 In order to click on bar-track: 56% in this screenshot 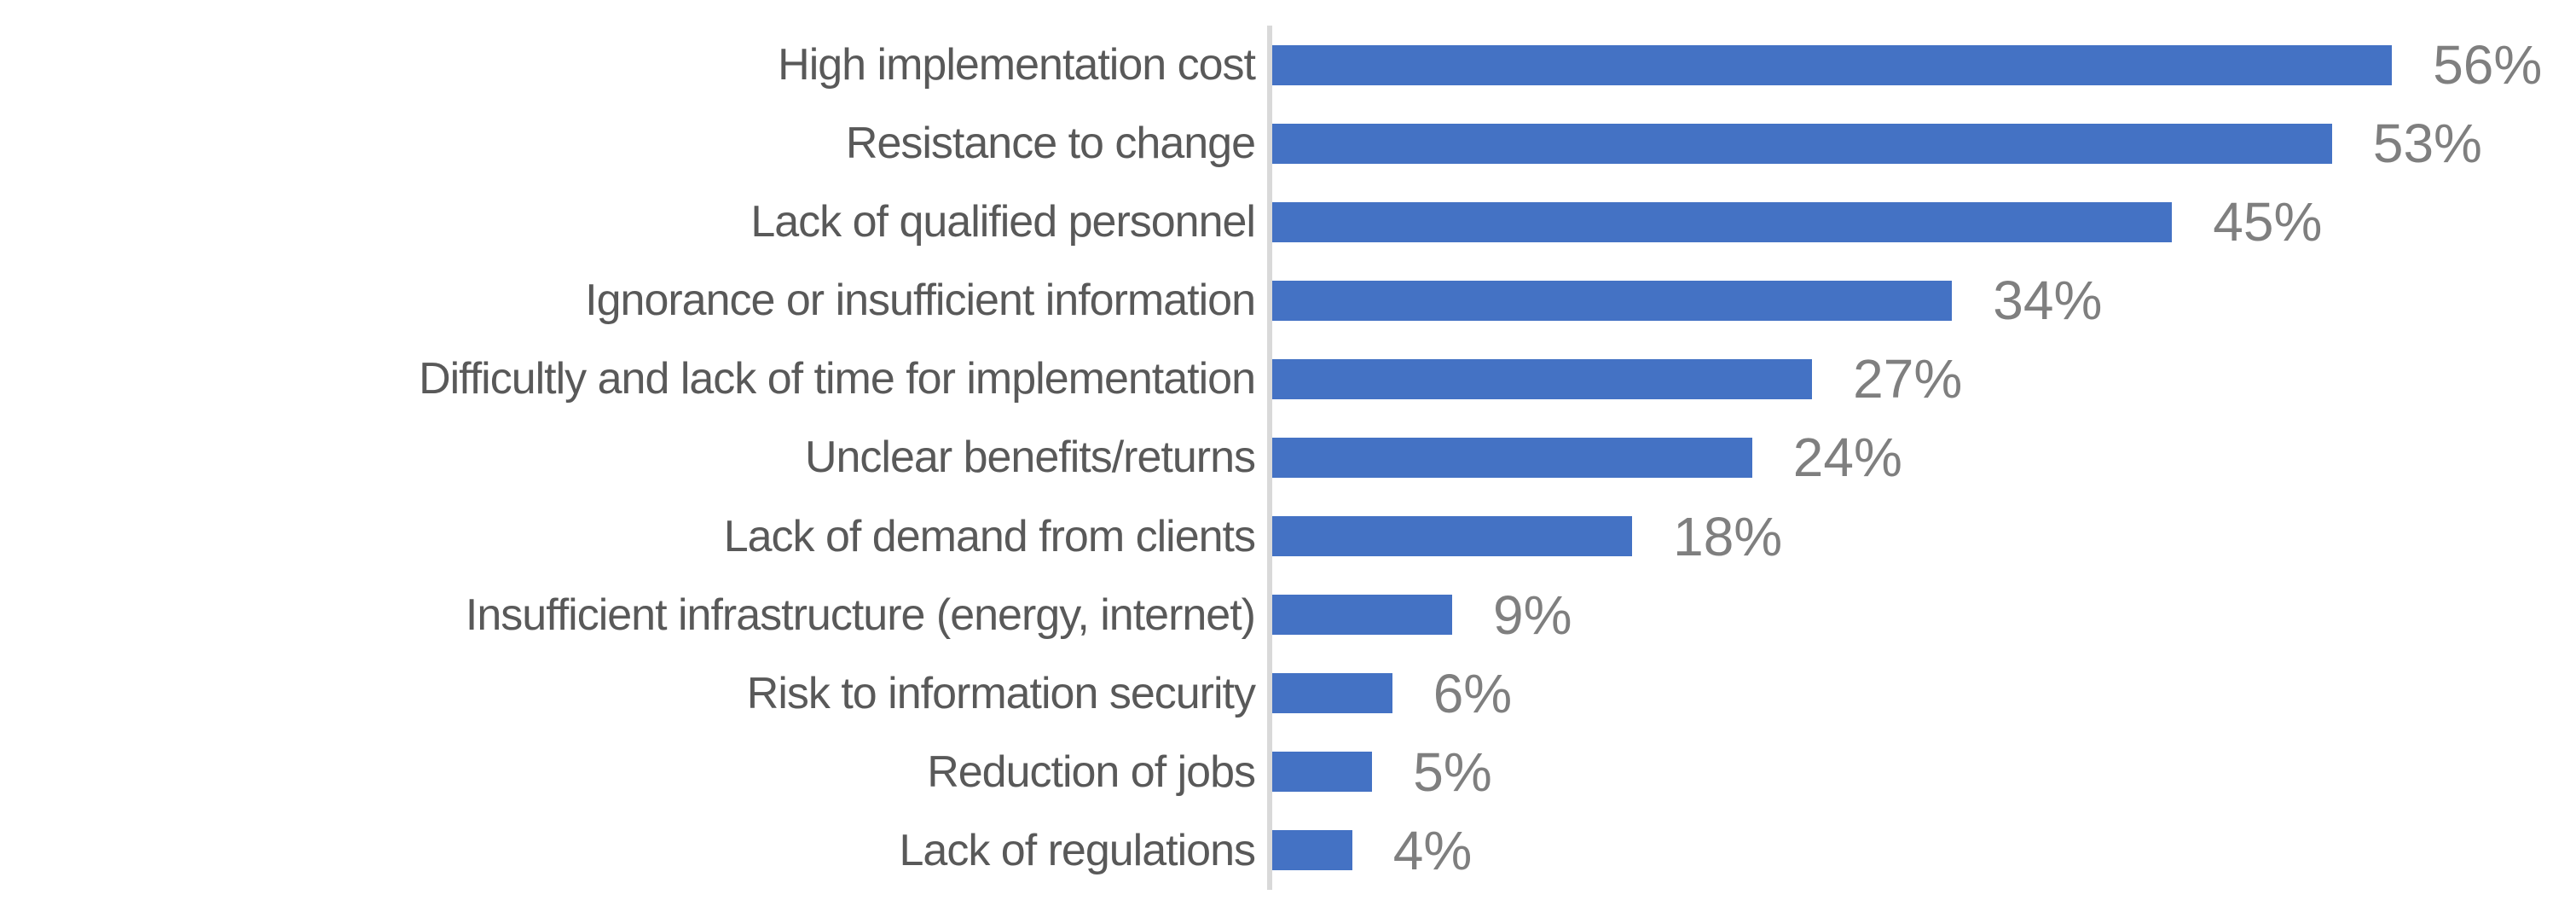, I will do `click(1922, 65)`.